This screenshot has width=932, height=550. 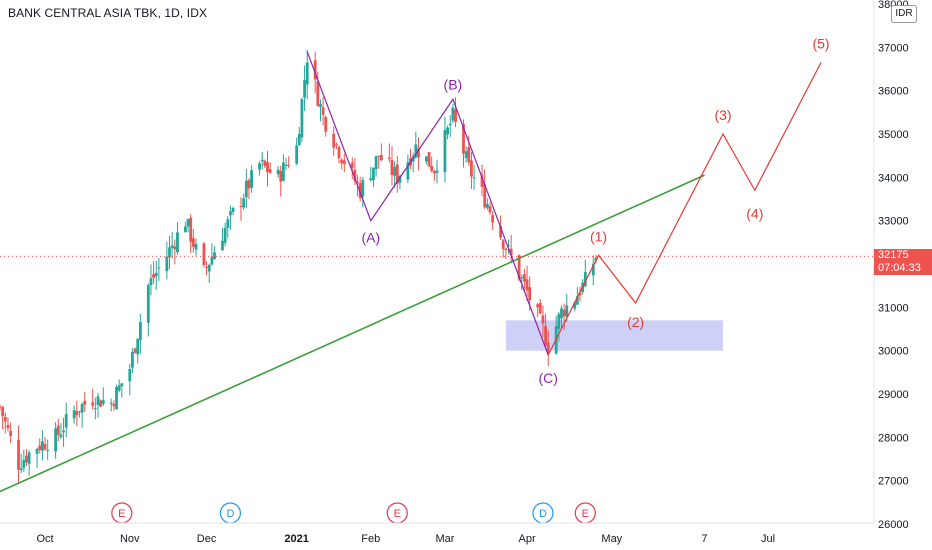 What do you see at coordinates (754, 213) in the screenshot?
I see `impulse-wave-label: (4)` at bounding box center [754, 213].